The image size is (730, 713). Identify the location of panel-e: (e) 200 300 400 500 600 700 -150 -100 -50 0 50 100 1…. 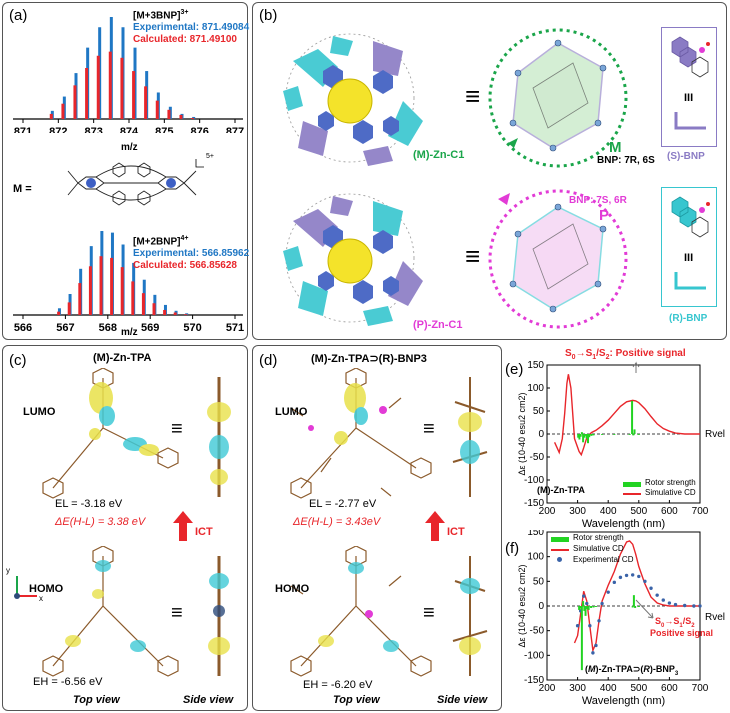
(617, 437).